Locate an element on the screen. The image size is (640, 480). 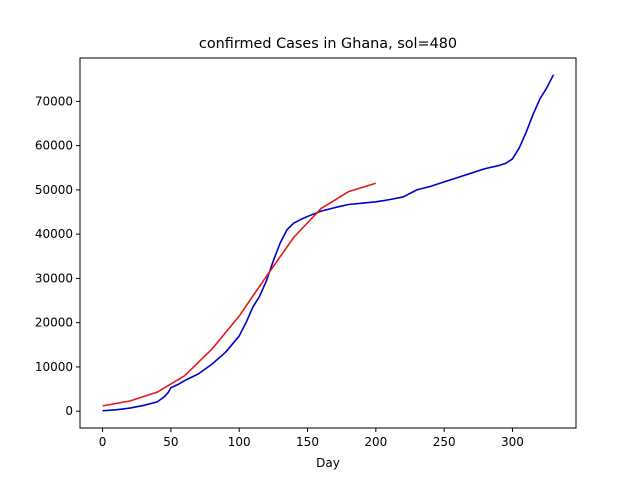
x-axis: 0 50 100 150 200 250 300 is located at coordinates (311, 438).